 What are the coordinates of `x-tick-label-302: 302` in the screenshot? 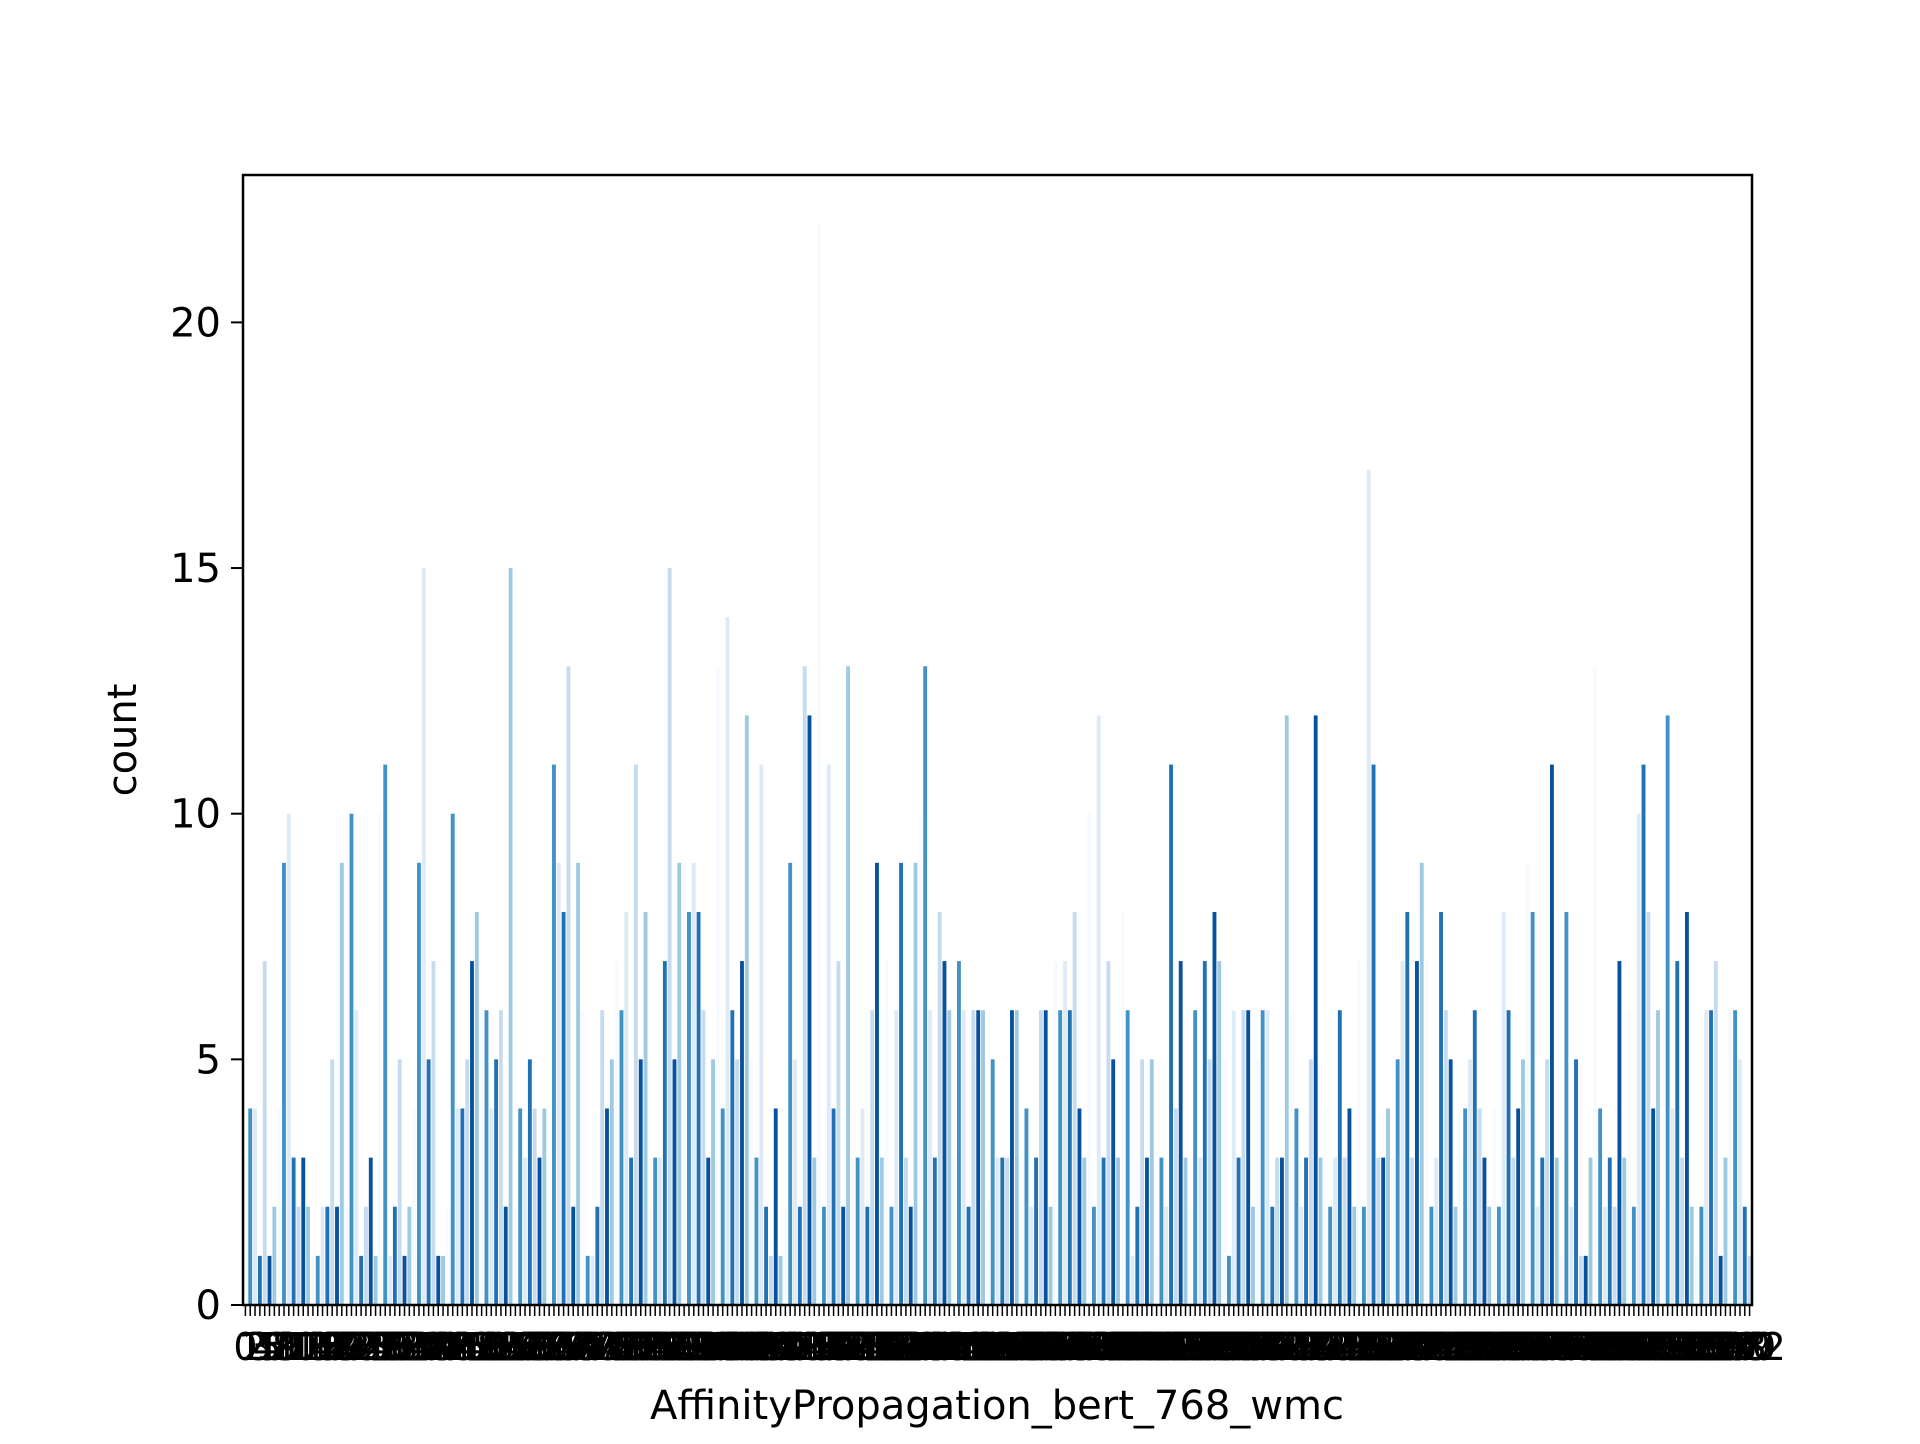 It's located at (1701, 1347).